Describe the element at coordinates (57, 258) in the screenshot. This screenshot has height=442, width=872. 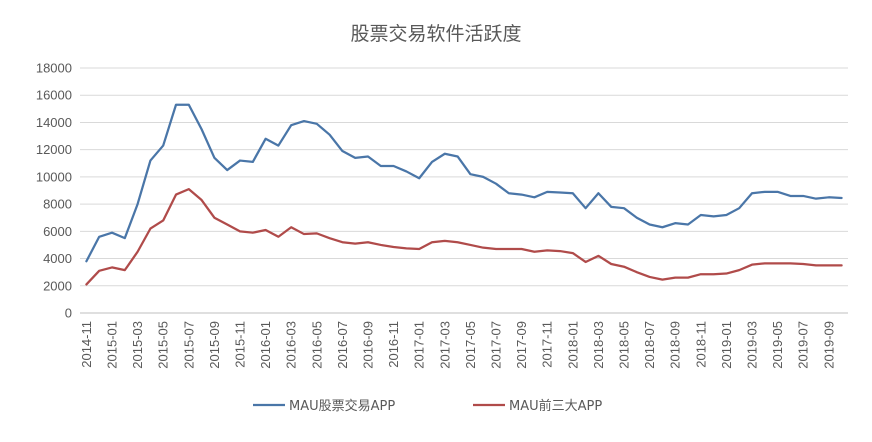
I see `y-tick-label: 4000` at that location.